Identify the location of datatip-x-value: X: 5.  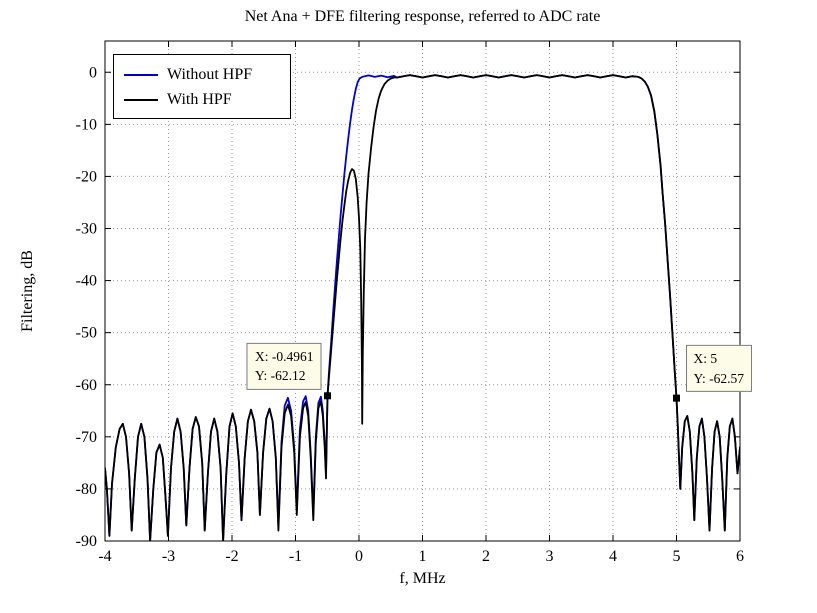
(705, 358).